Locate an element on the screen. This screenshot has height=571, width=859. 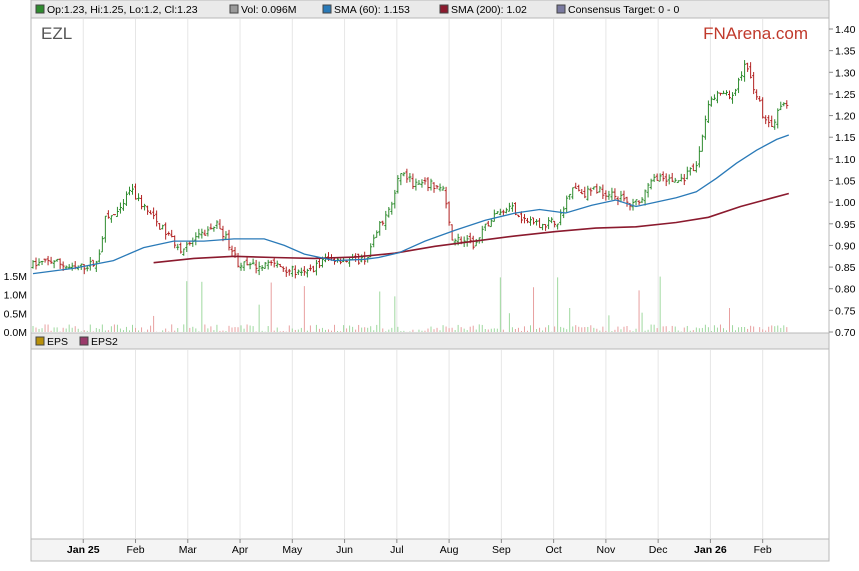
price-tick-label: 1.30 is located at coordinates (845, 73).